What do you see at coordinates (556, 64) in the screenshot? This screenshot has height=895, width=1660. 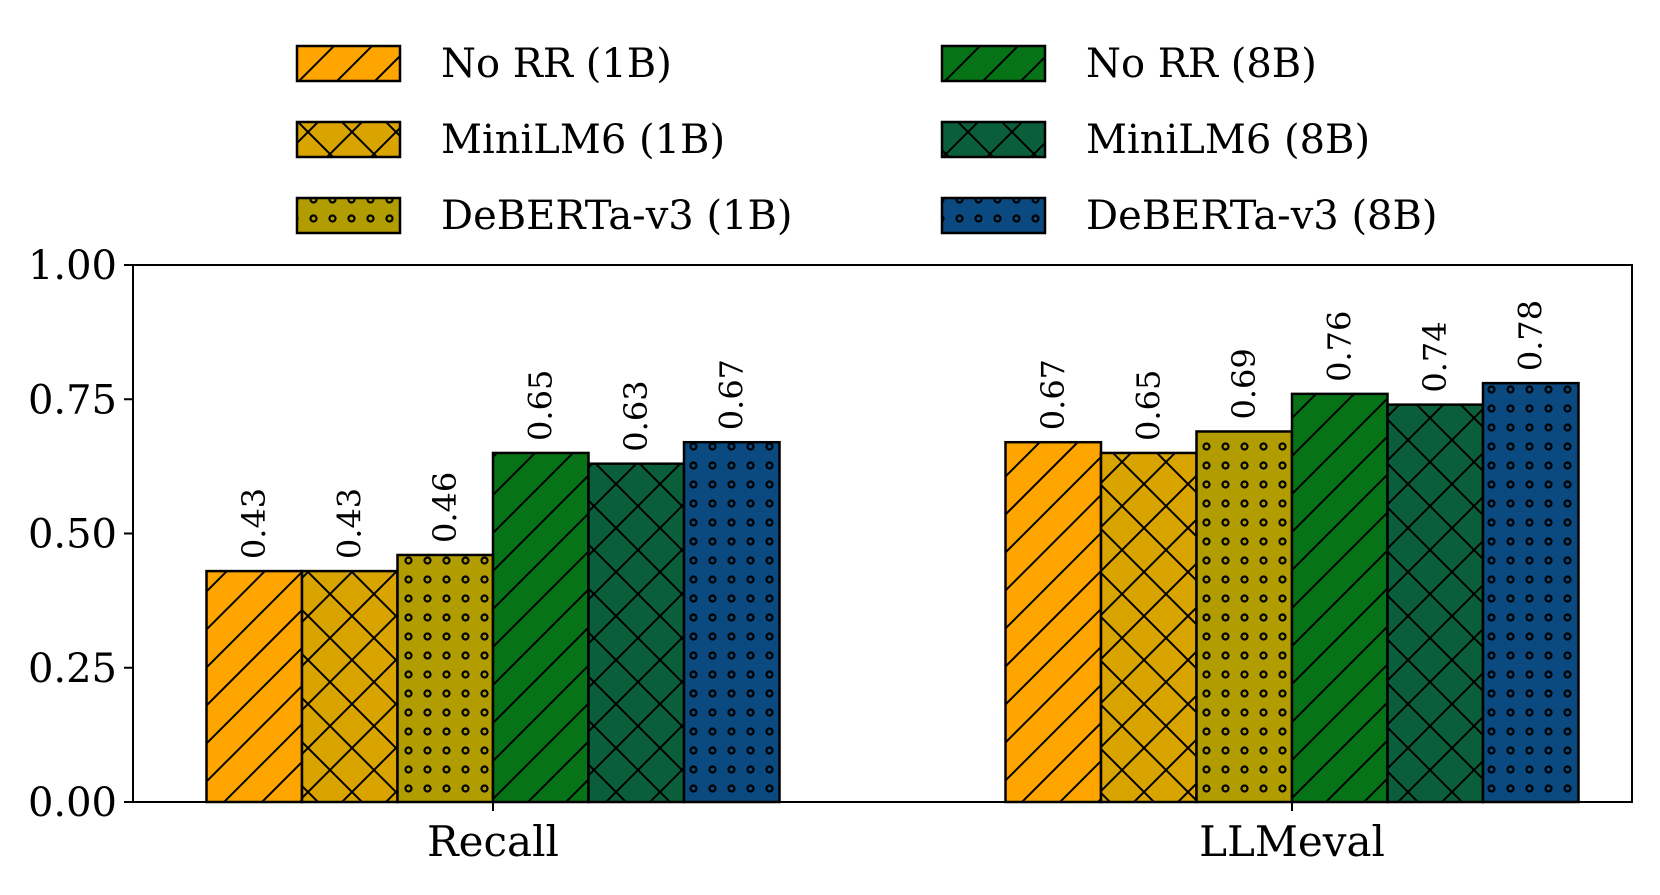 I see `legend-label-0: No RR (1B)` at bounding box center [556, 64].